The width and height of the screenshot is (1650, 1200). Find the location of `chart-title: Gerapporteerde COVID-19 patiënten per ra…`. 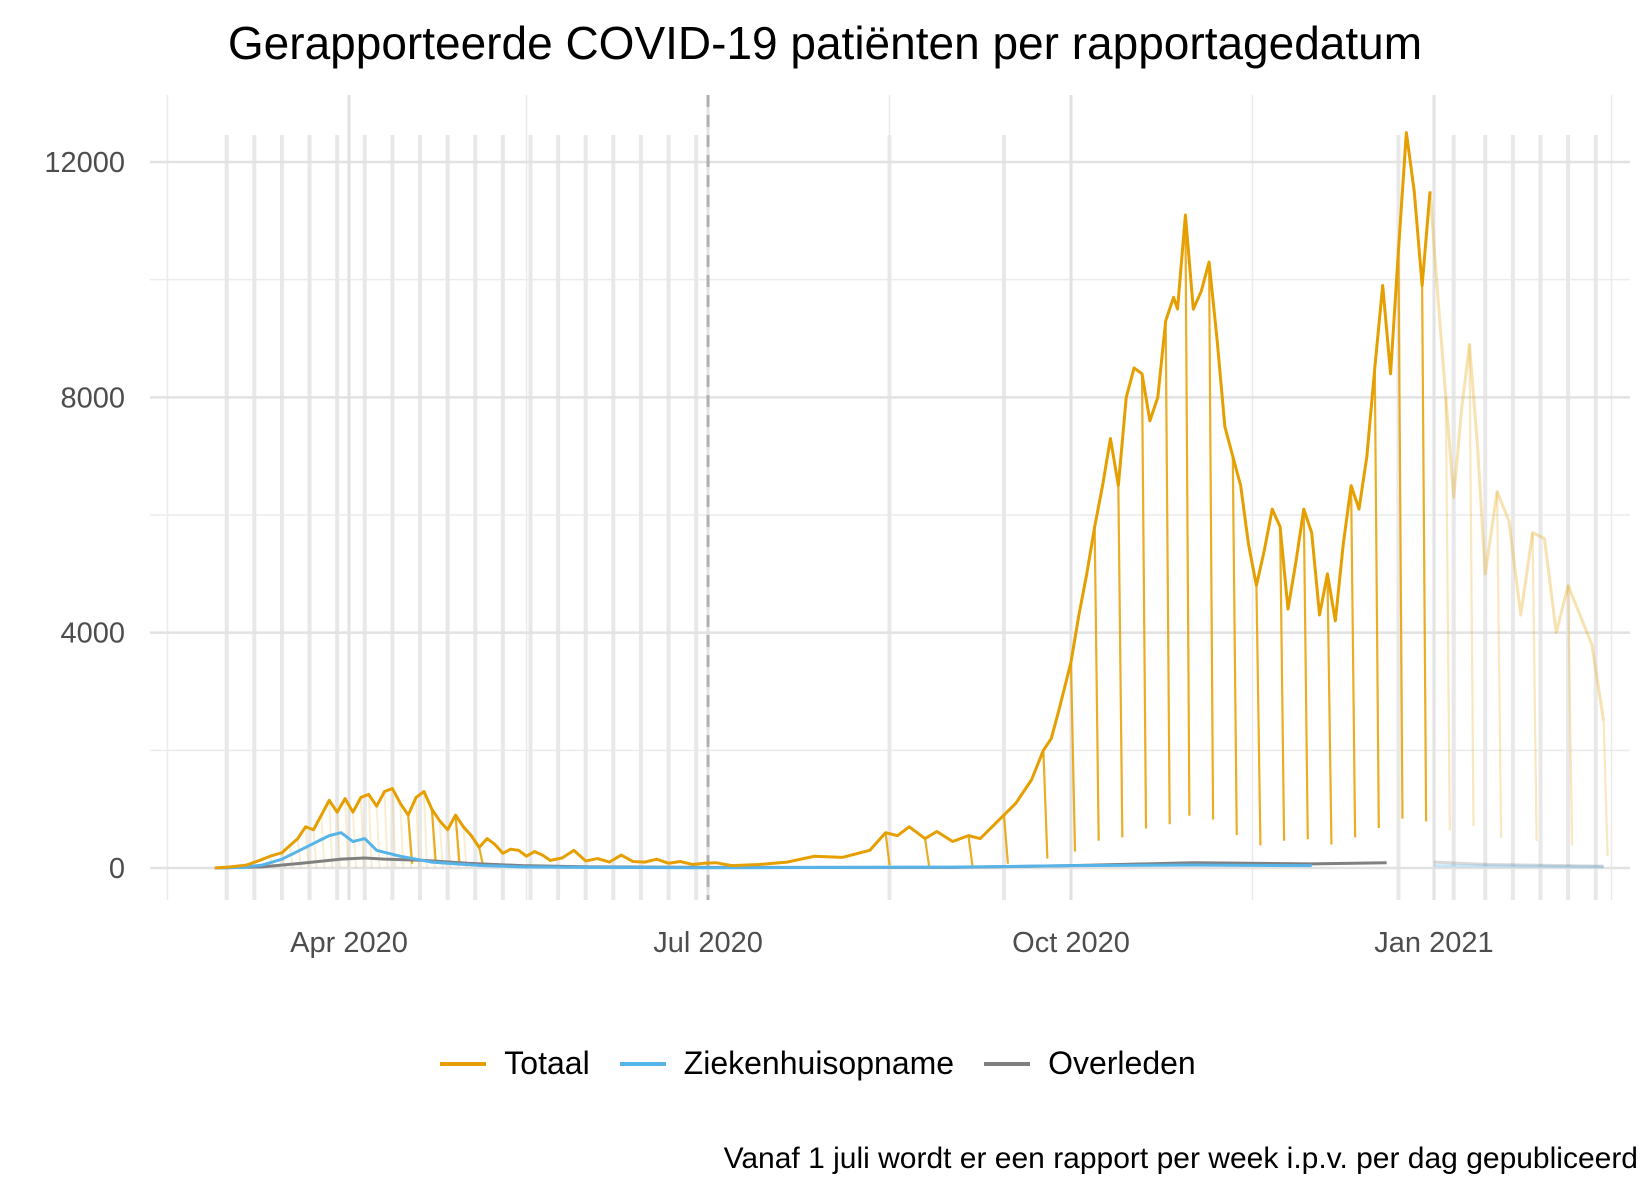

chart-title: Gerapporteerde COVID-19 patiënten per ra… is located at coordinates (825, 43).